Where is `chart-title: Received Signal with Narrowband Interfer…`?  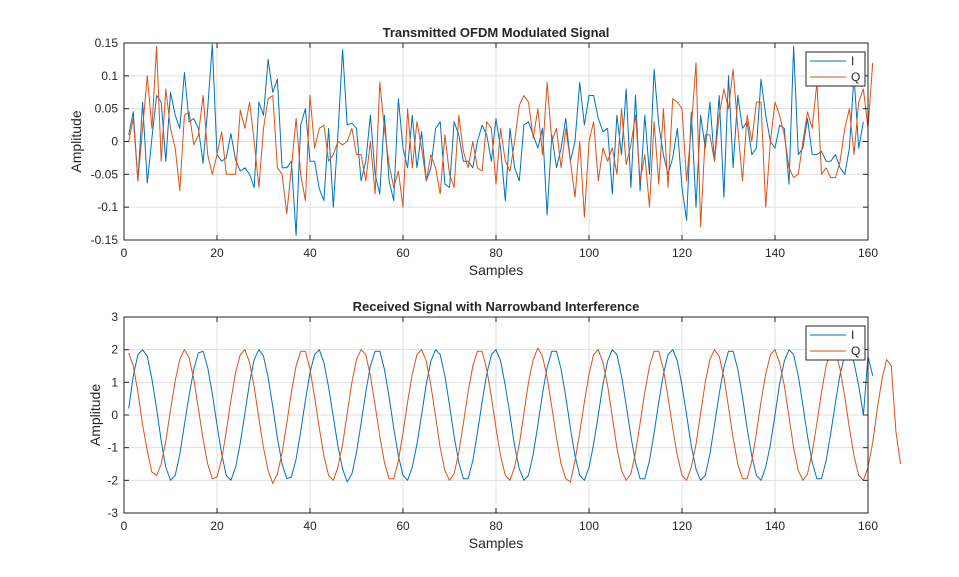
chart-title: Received Signal with Narrowband Interfer… is located at coordinates (496, 306).